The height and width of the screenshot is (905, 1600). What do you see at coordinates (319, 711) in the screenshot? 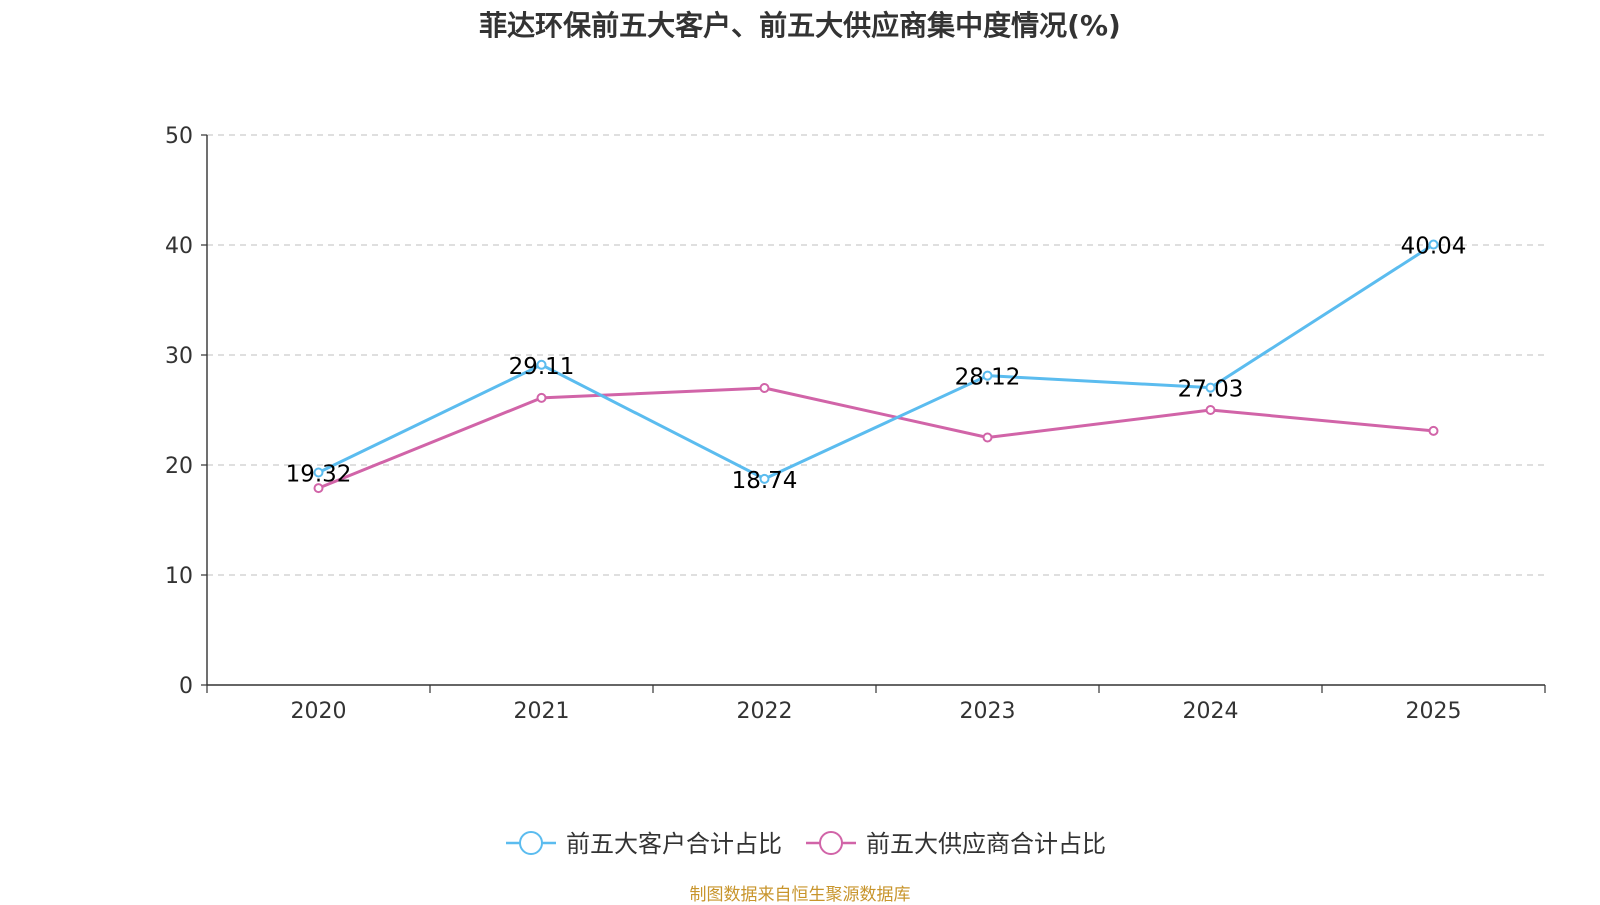
I see `x-tick-label: 2020` at bounding box center [319, 711].